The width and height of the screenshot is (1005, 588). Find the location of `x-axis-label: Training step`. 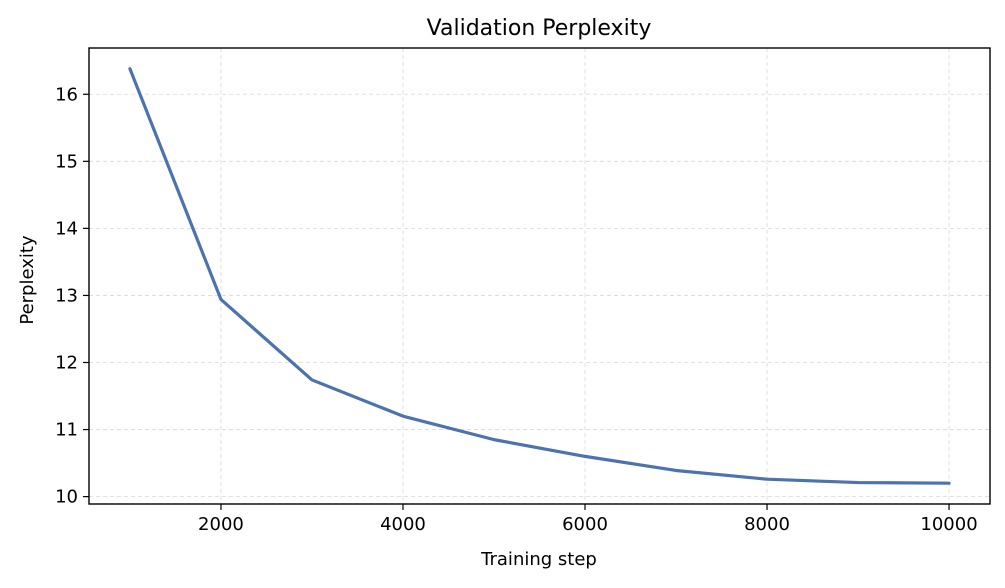

x-axis-label: Training step is located at coordinates (538, 559).